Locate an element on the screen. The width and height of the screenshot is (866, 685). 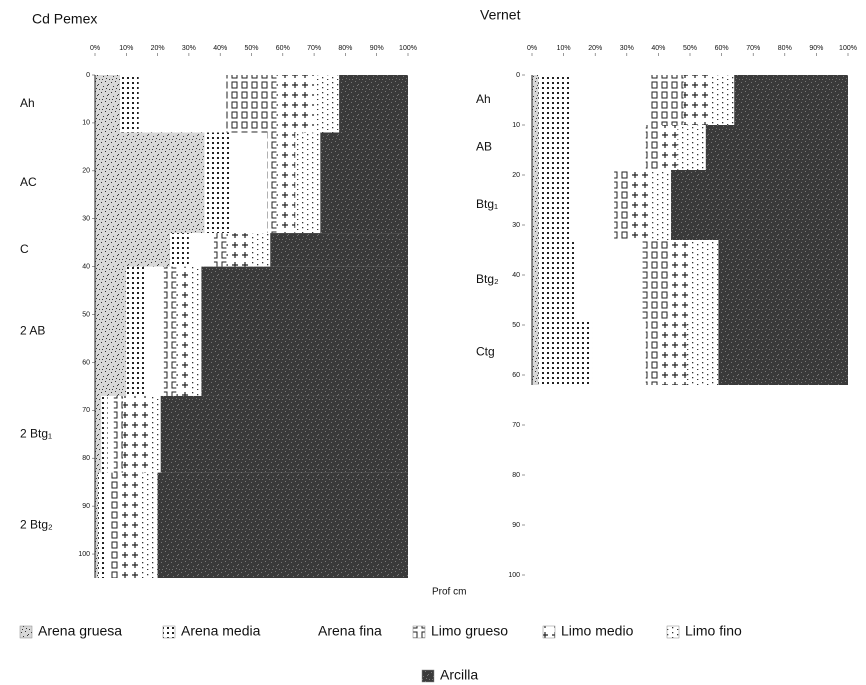
y-tick-label: 30 is located at coordinates (516, 225).